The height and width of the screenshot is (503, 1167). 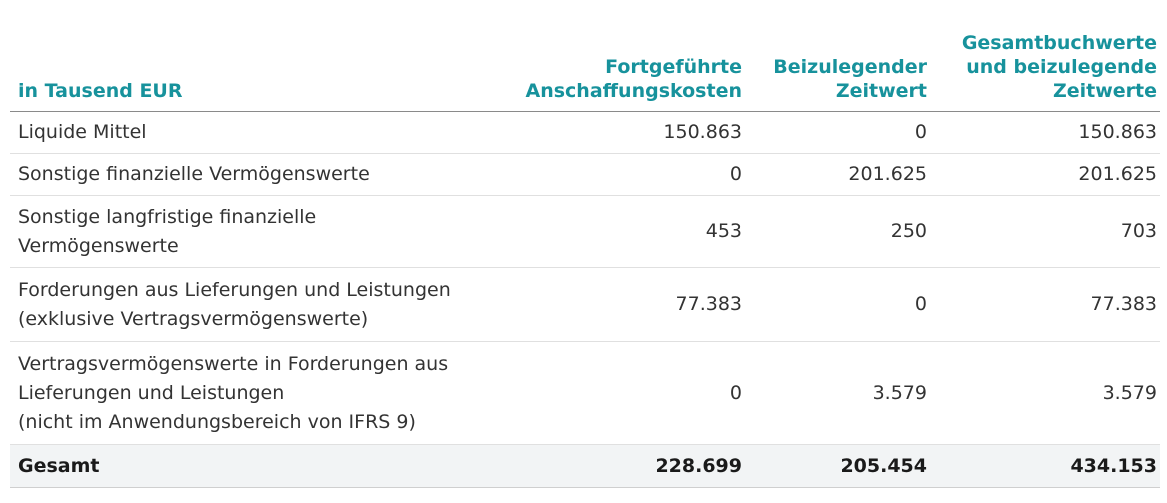 What do you see at coordinates (262, 132) in the screenshot?
I see `row-label: Liquide Mittel` at bounding box center [262, 132].